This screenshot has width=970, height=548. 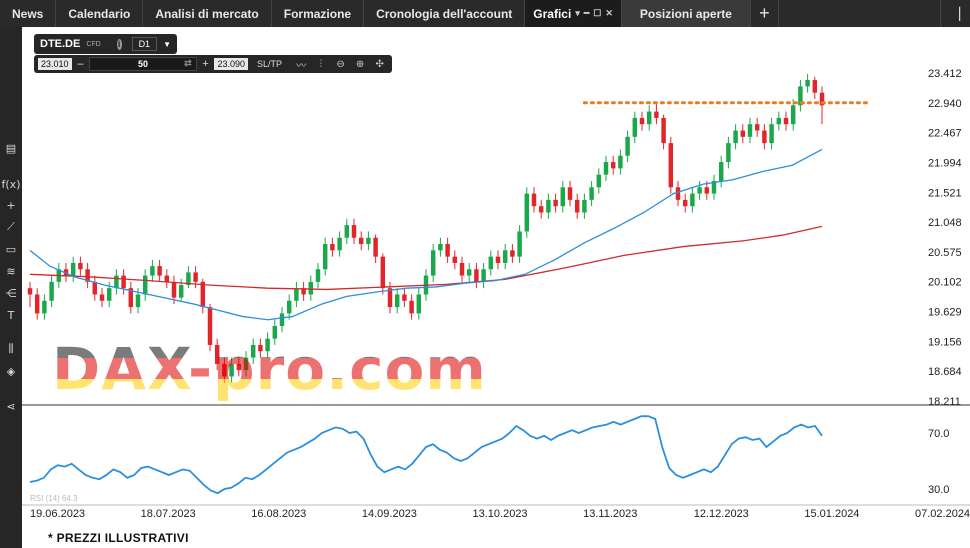 I want to click on layers-icon: ◈, so click(x=11, y=371).